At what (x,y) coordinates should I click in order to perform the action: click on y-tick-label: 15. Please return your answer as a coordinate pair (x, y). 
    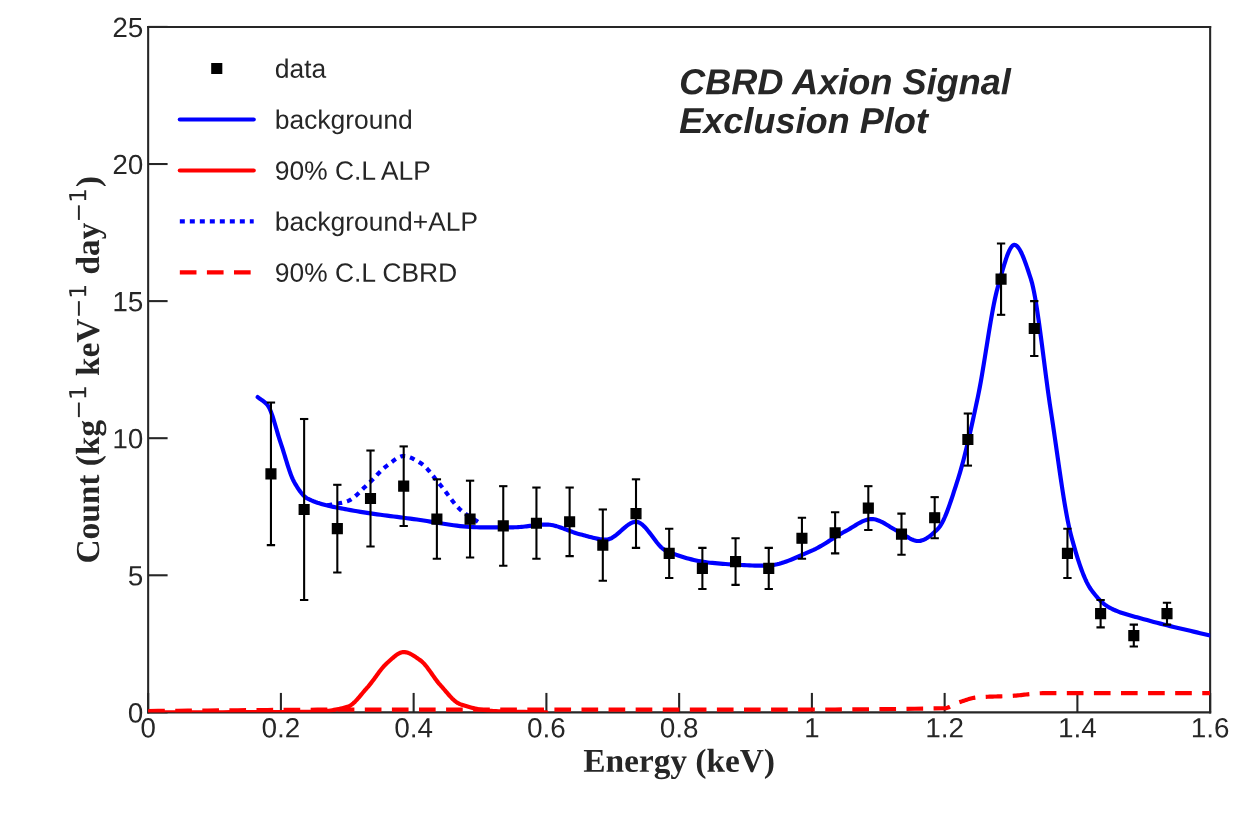
    Looking at the image, I should click on (128, 302).